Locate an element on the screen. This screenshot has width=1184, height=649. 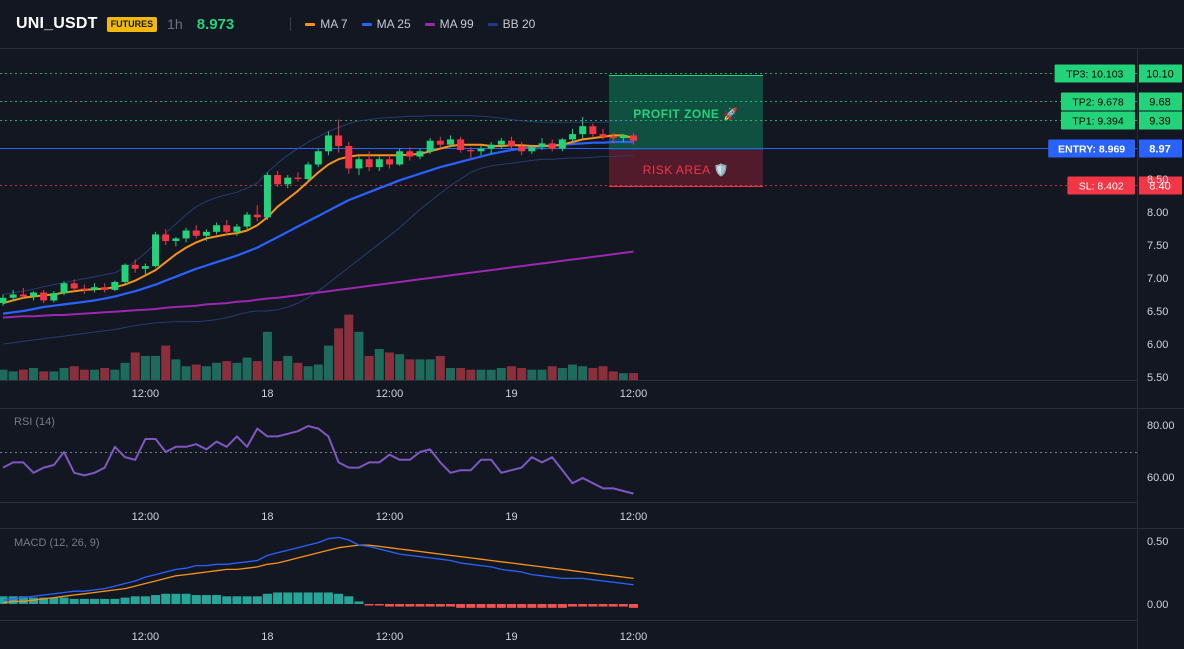
price-tick: 7.00 is located at coordinates (1157, 279).